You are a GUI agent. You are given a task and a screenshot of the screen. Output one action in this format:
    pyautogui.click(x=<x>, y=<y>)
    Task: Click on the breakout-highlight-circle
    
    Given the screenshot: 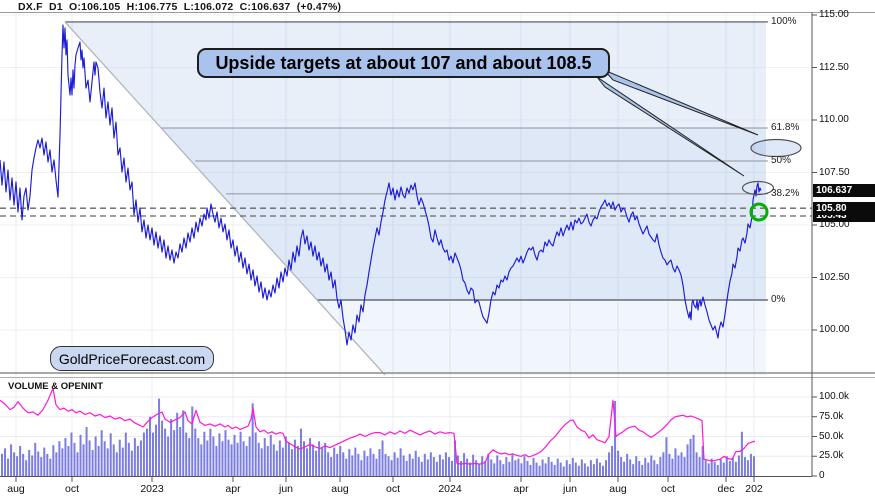 What is the action you would take?
    pyautogui.click(x=759, y=212)
    